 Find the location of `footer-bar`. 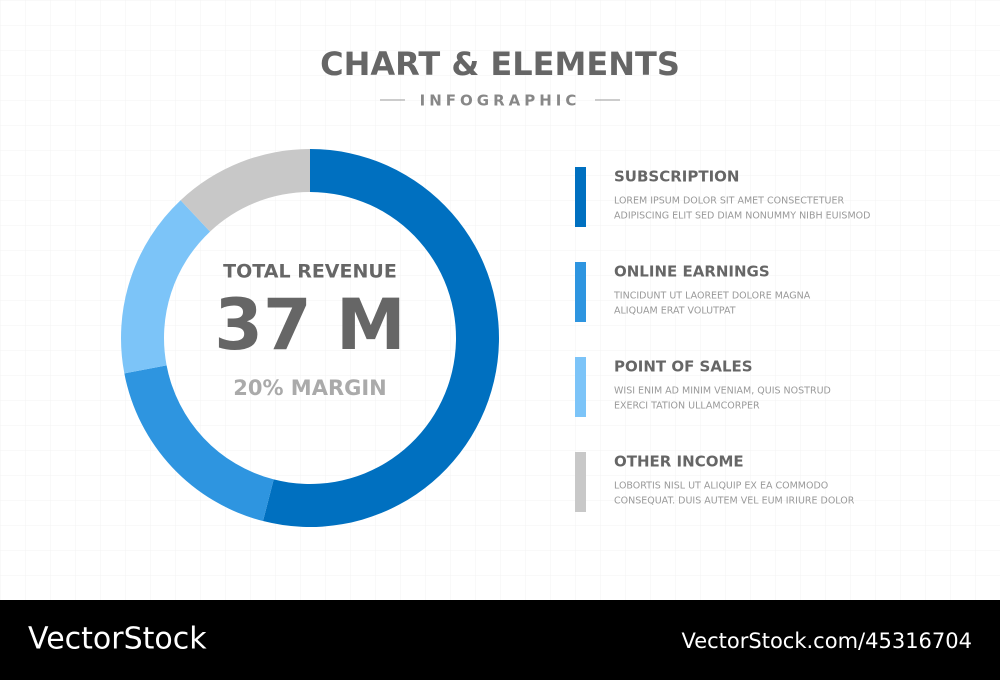

footer-bar is located at coordinates (500, 640).